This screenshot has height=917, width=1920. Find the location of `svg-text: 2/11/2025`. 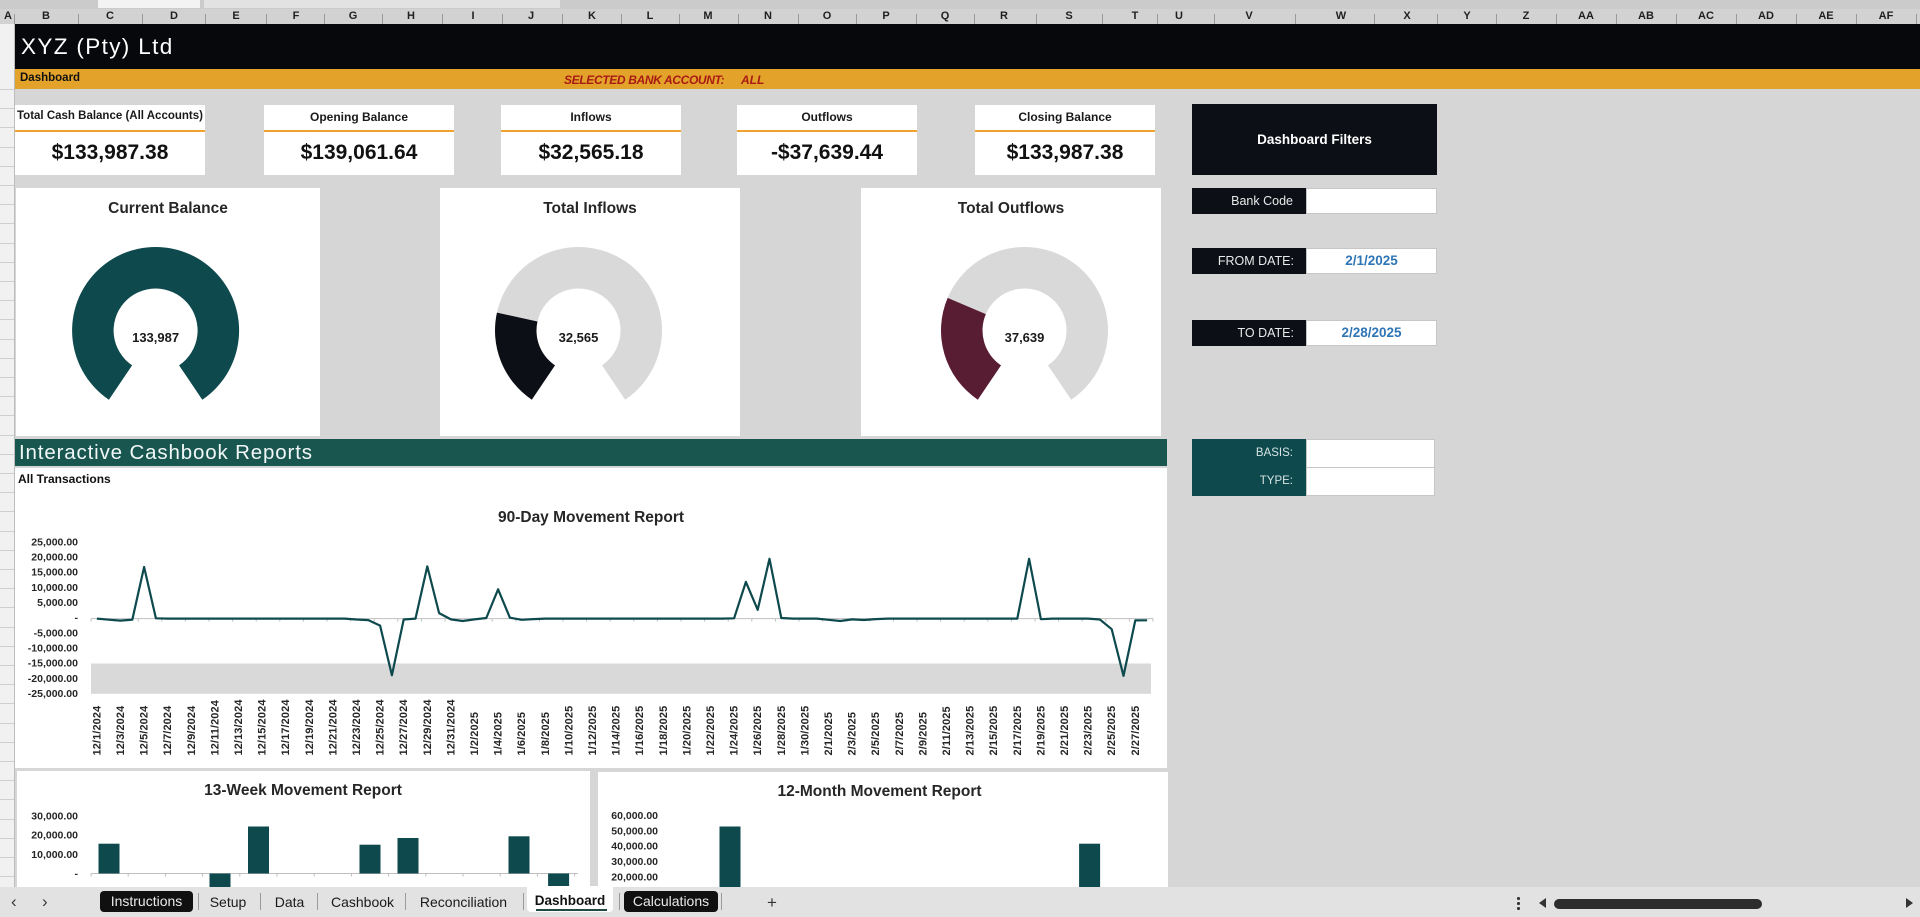

svg-text: 2/11/2025 is located at coordinates (947, 730).